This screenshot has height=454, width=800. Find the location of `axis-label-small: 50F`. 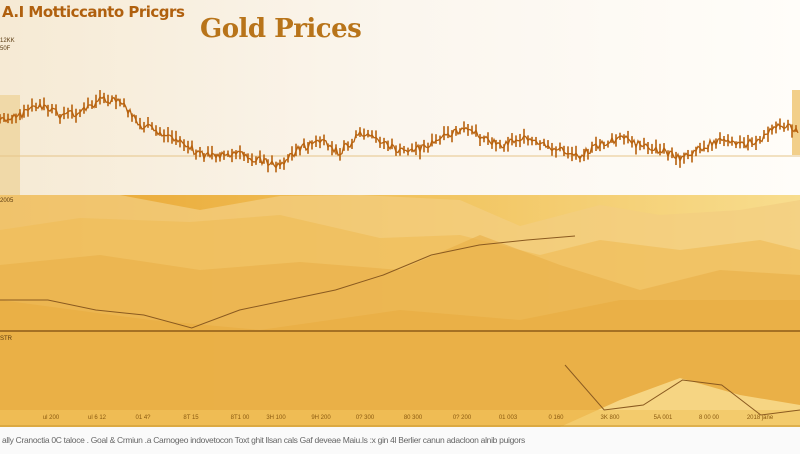

axis-label-small: 50F is located at coordinates (5, 49).